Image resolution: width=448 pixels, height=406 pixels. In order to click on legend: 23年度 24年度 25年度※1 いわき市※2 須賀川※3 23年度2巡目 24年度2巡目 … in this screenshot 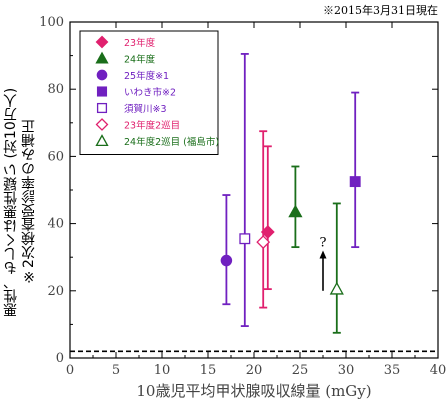, I will do `click(149, 92)`.